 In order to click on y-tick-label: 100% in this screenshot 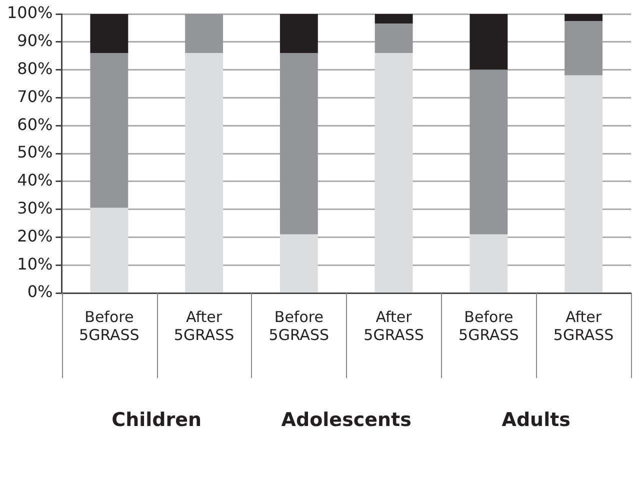, I will do `click(29, 12)`.